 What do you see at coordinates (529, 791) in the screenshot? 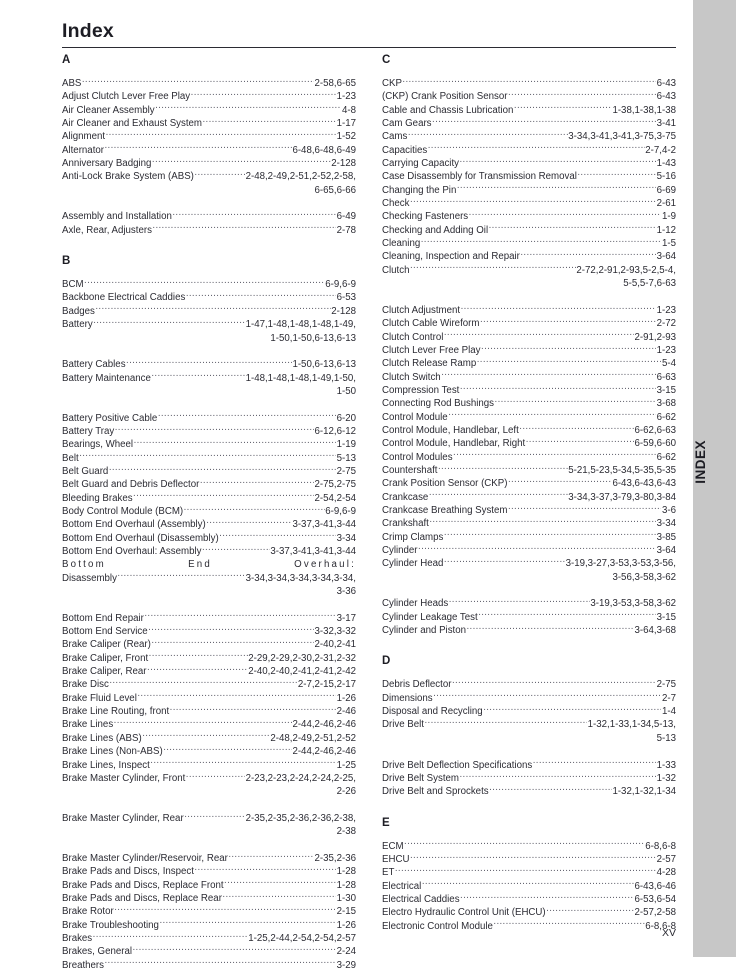
I see `index-entry: Drive Belt and Sprockets 1-32,1-32,1-34` at bounding box center [529, 791].